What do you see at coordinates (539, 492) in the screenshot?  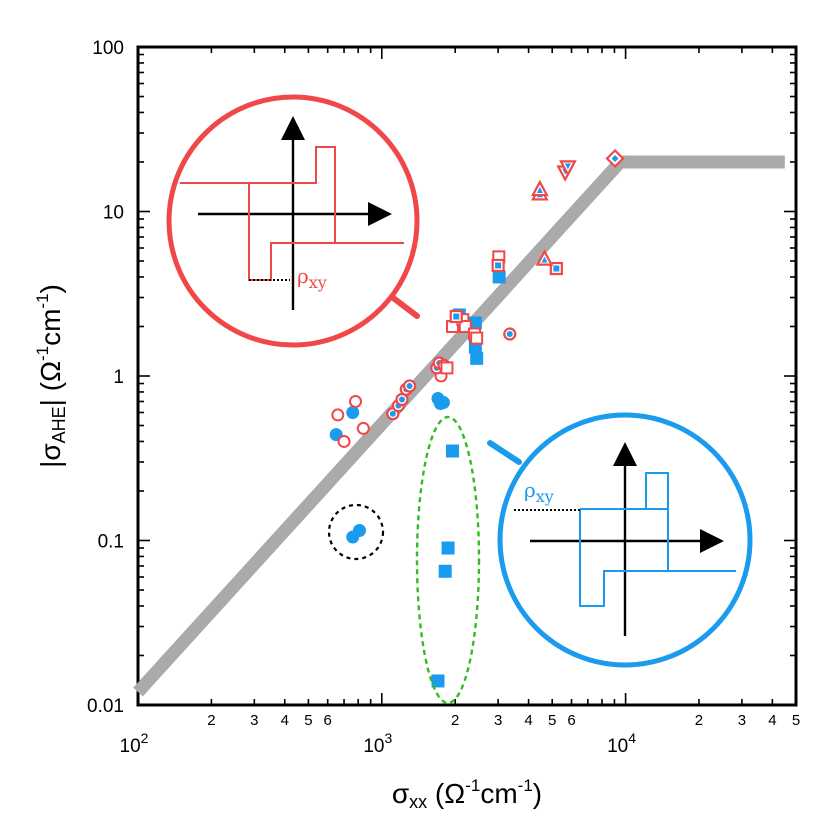 I see `blue-rho-label: ρxy` at bounding box center [539, 492].